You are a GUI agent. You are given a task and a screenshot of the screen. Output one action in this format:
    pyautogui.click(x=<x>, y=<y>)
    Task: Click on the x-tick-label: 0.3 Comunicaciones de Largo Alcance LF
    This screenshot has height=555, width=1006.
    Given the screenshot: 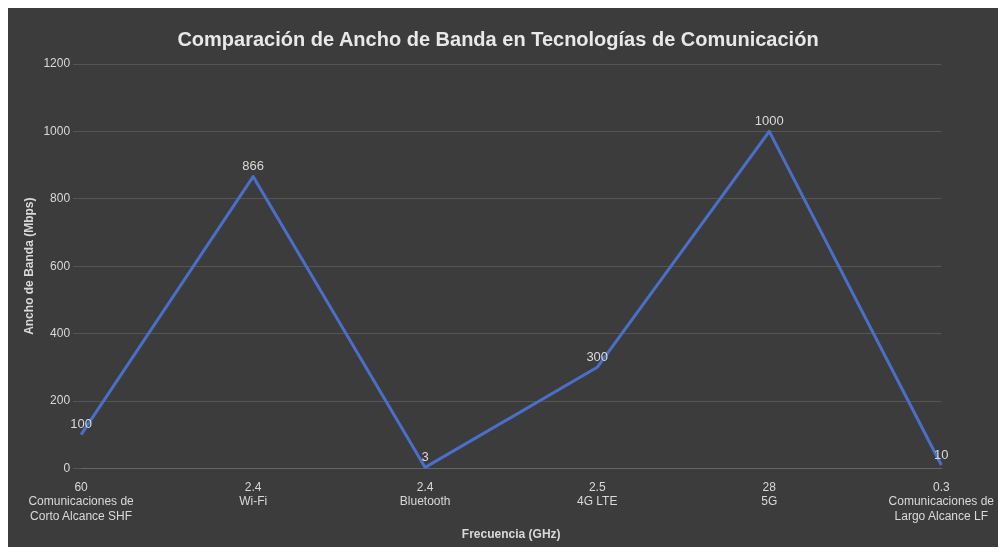 What is the action you would take?
    pyautogui.click(x=941, y=501)
    